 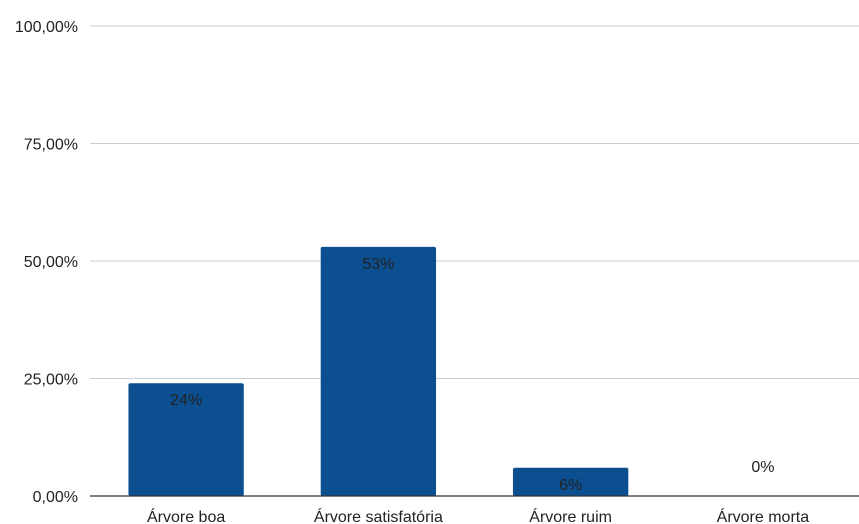 What do you see at coordinates (51, 262) in the screenshot?
I see `y-tick-label: 50,00%` at bounding box center [51, 262].